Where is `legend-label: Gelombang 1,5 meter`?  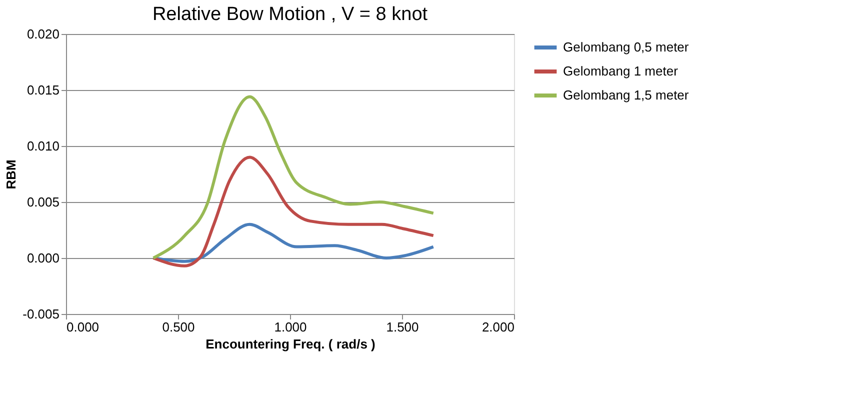
legend-label: Gelombang 1,5 meter is located at coordinates (626, 95).